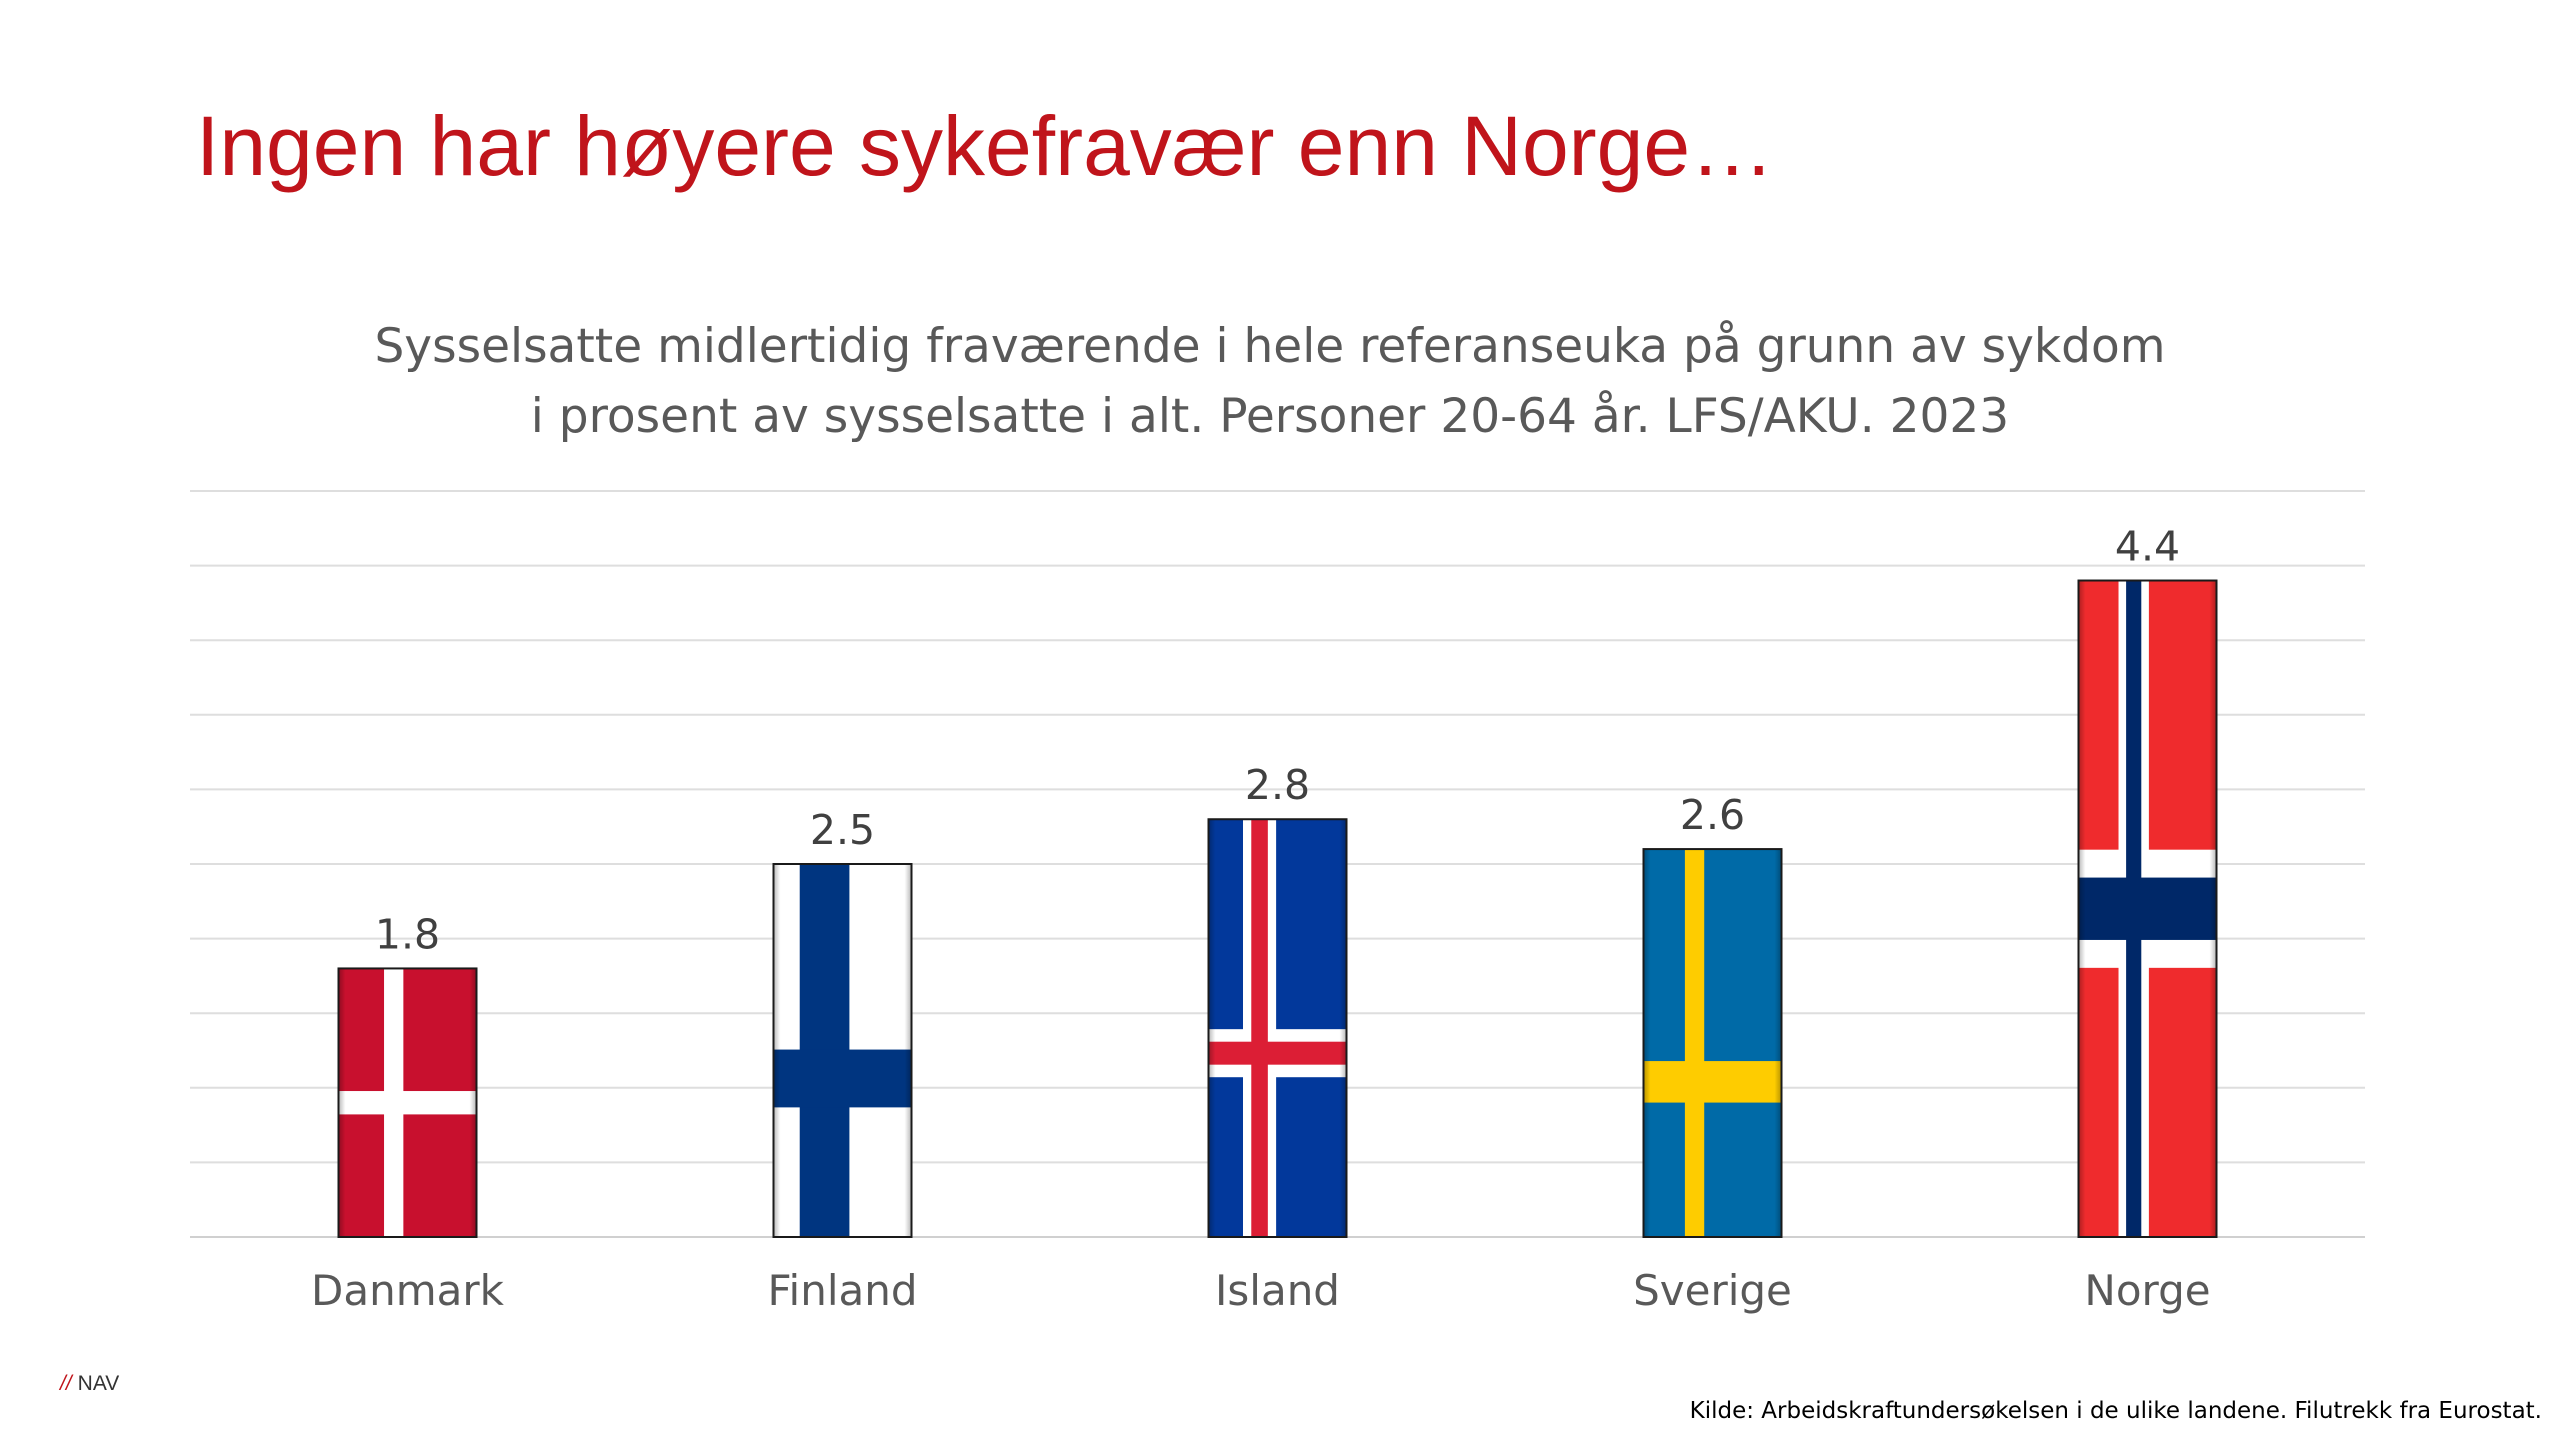 The width and height of the screenshot is (2560, 1440). I want to click on category-label: Danmark, so click(408, 1290).